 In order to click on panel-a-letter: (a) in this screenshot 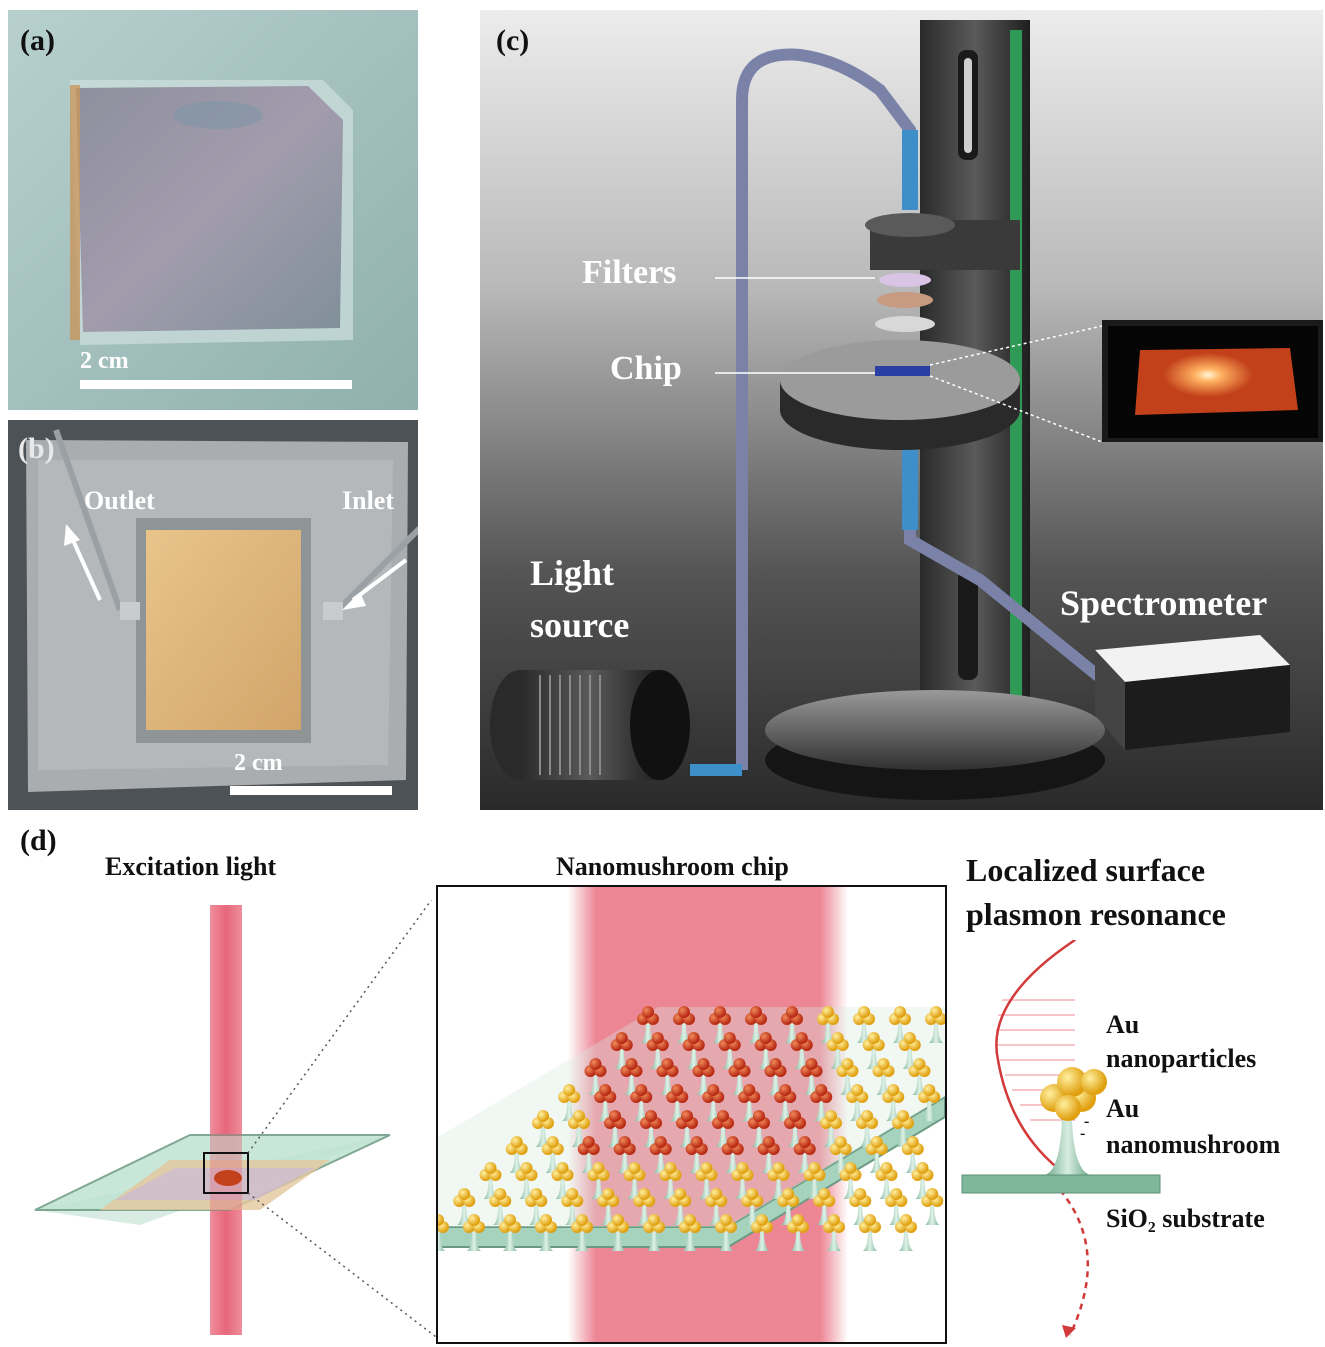, I will do `click(37, 40)`.